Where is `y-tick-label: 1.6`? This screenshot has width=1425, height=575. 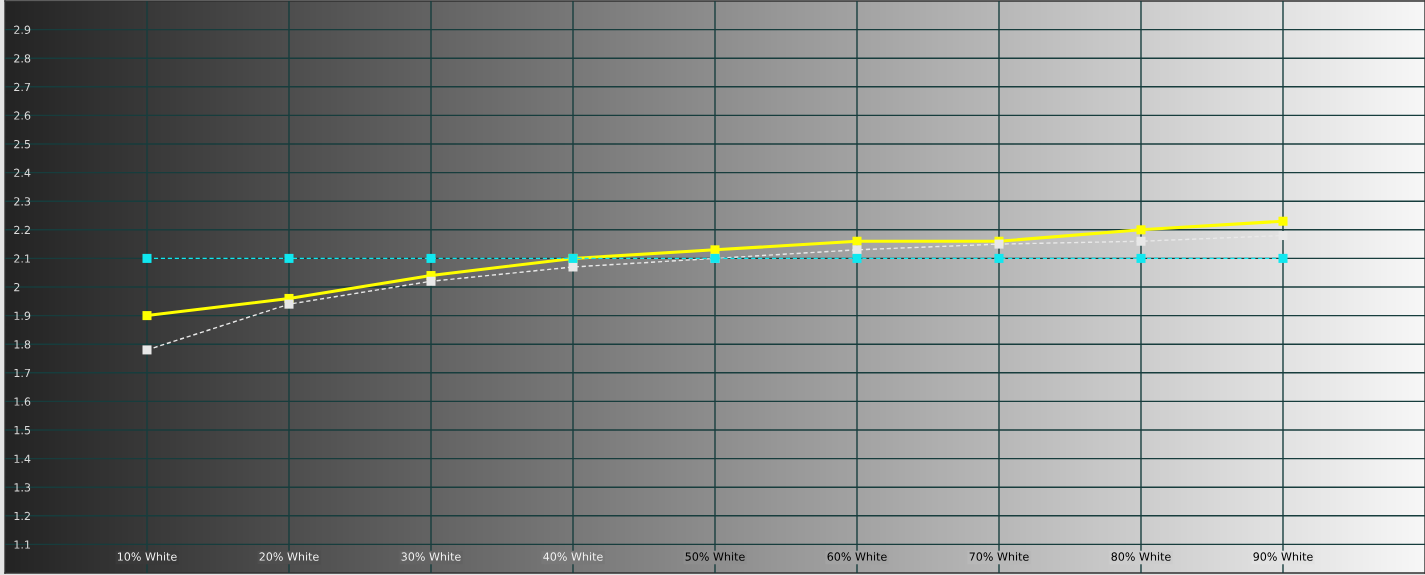 y-tick-label: 1.6 is located at coordinates (22, 401).